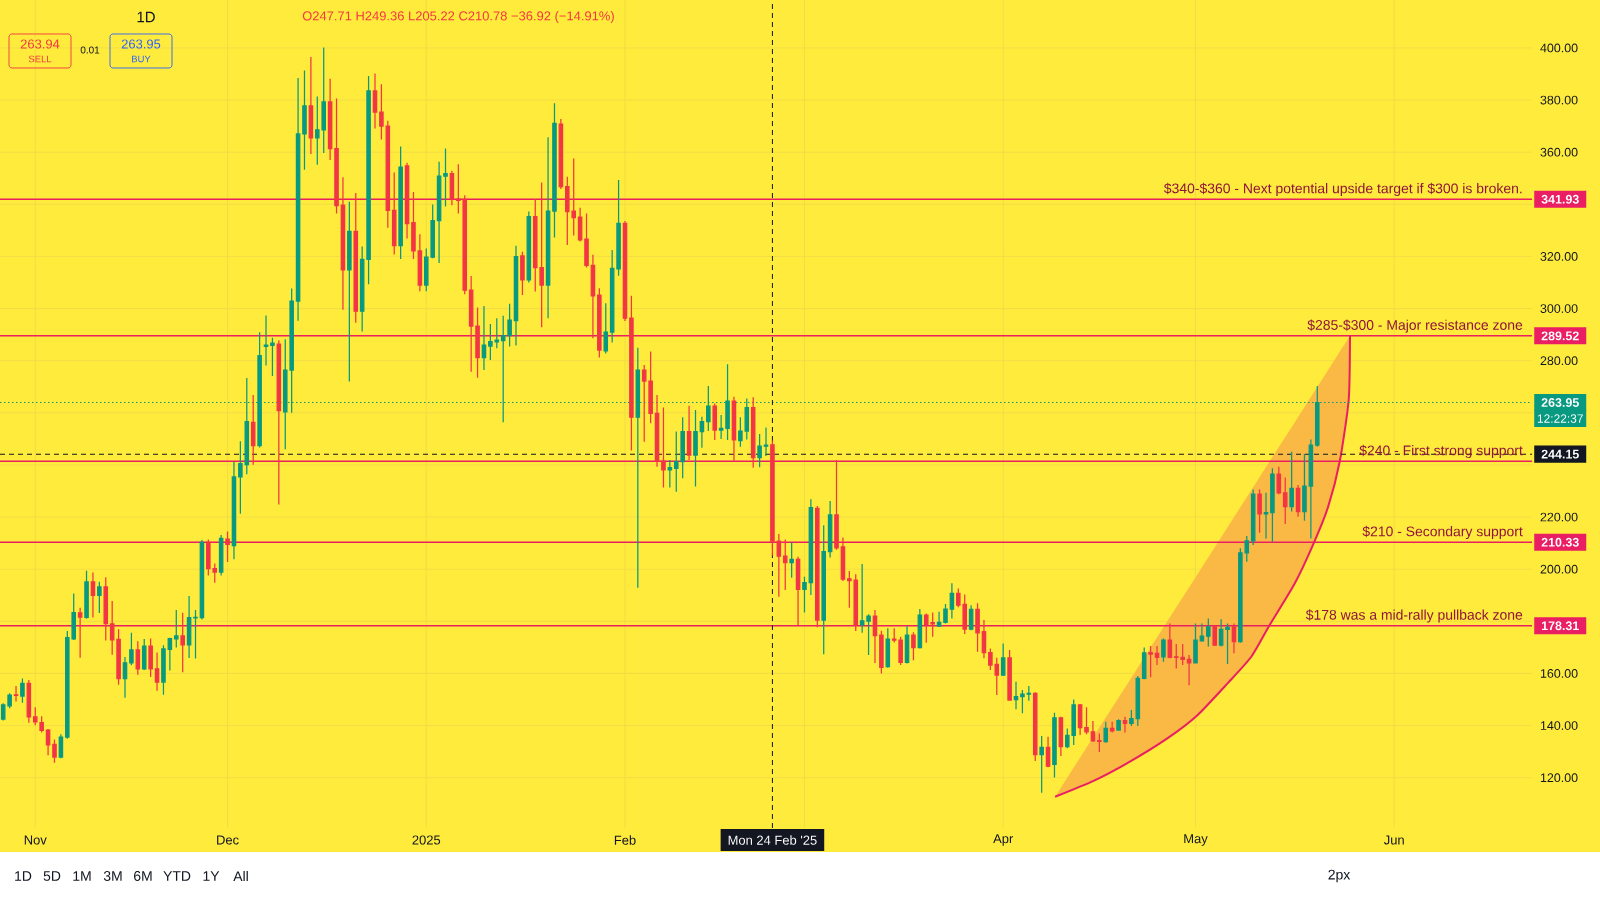  Describe the element at coordinates (1559, 308) in the screenshot. I see `y-tick-label: 300.00` at that location.